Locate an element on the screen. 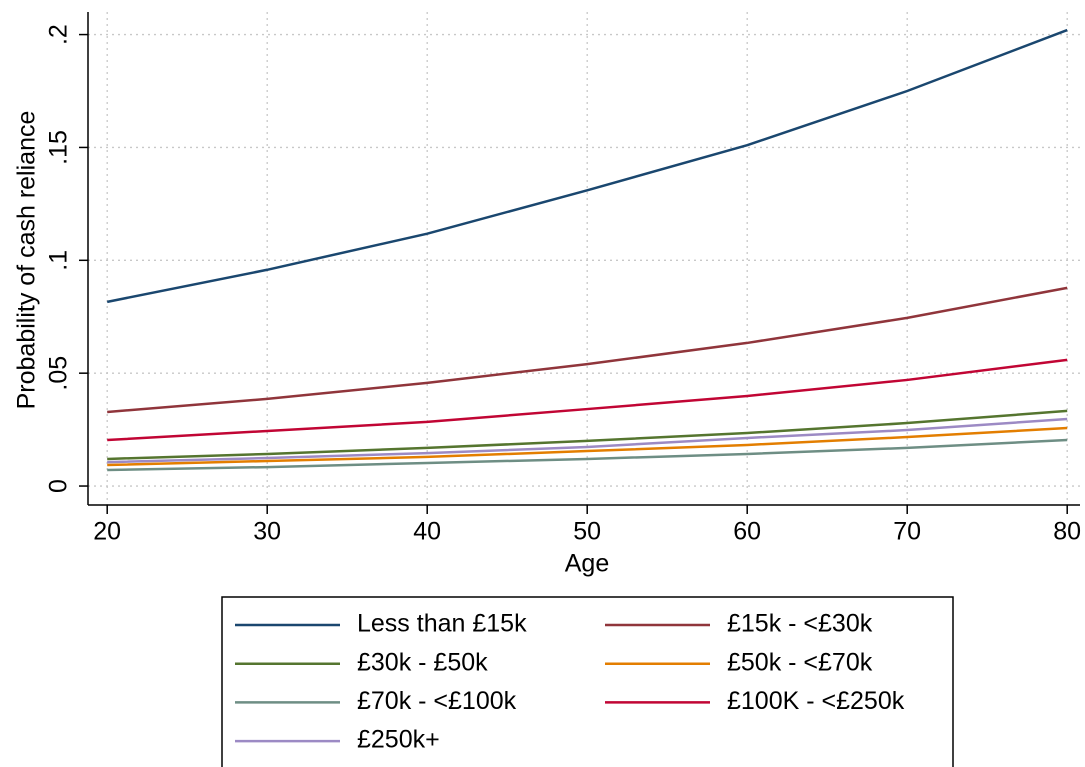 The image size is (1085, 767). legend-label: £70k - <£100k is located at coordinates (437, 701).